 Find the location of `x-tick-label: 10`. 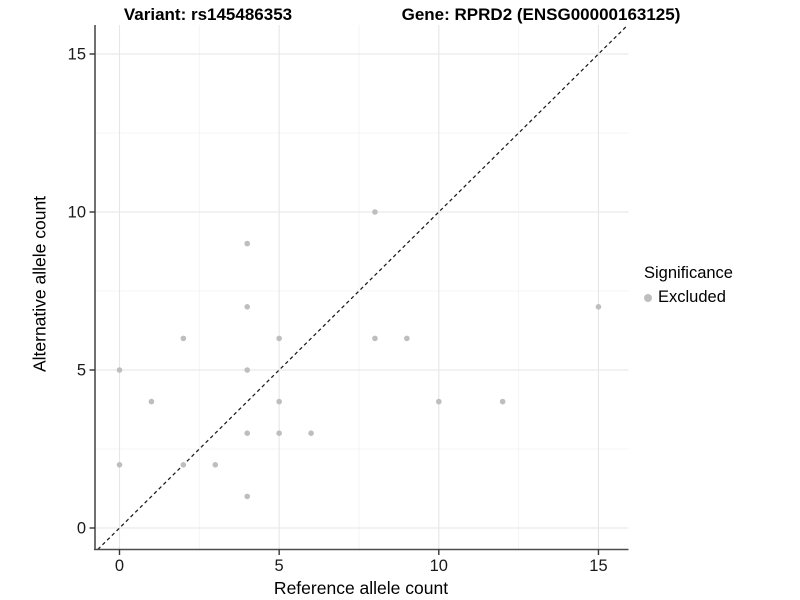

x-tick-label: 10 is located at coordinates (439, 566).